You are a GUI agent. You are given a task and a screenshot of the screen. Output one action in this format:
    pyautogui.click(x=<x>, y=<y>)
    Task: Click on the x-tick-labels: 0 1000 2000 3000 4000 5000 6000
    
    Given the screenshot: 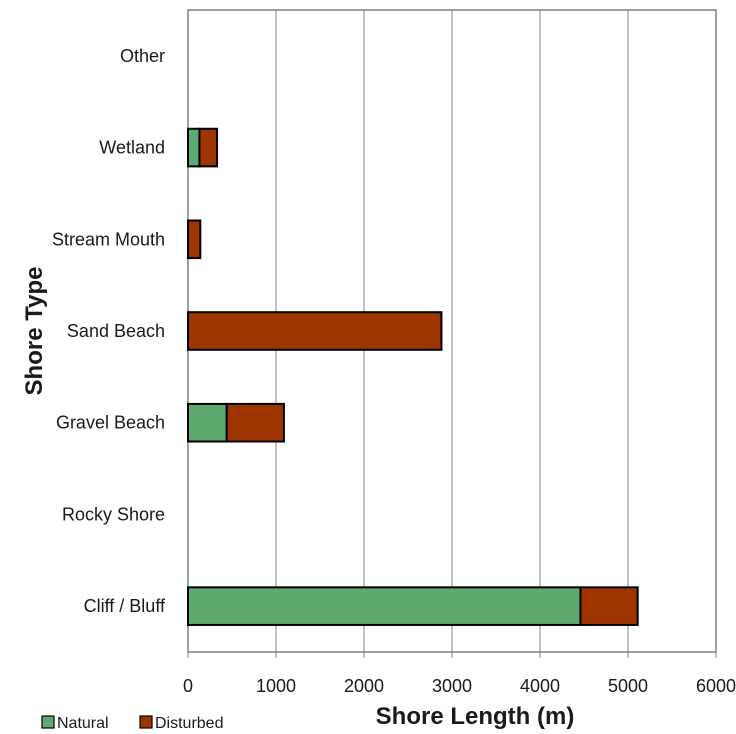 What is the action you would take?
    pyautogui.click(x=459, y=686)
    